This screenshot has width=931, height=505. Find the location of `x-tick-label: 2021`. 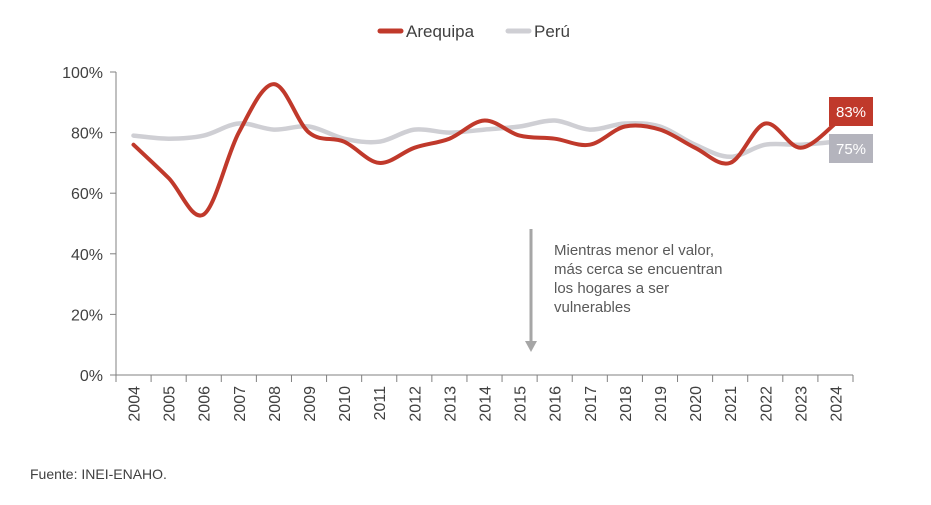

x-tick-label: 2021 is located at coordinates (731, 404).